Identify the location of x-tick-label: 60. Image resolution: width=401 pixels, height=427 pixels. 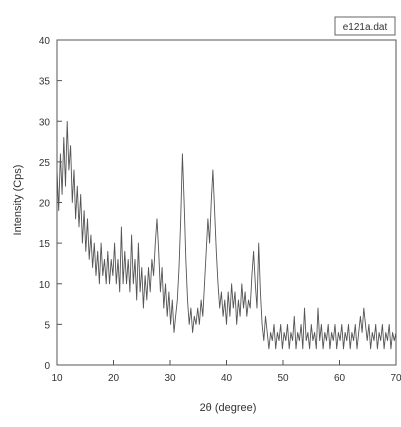
(340, 378).